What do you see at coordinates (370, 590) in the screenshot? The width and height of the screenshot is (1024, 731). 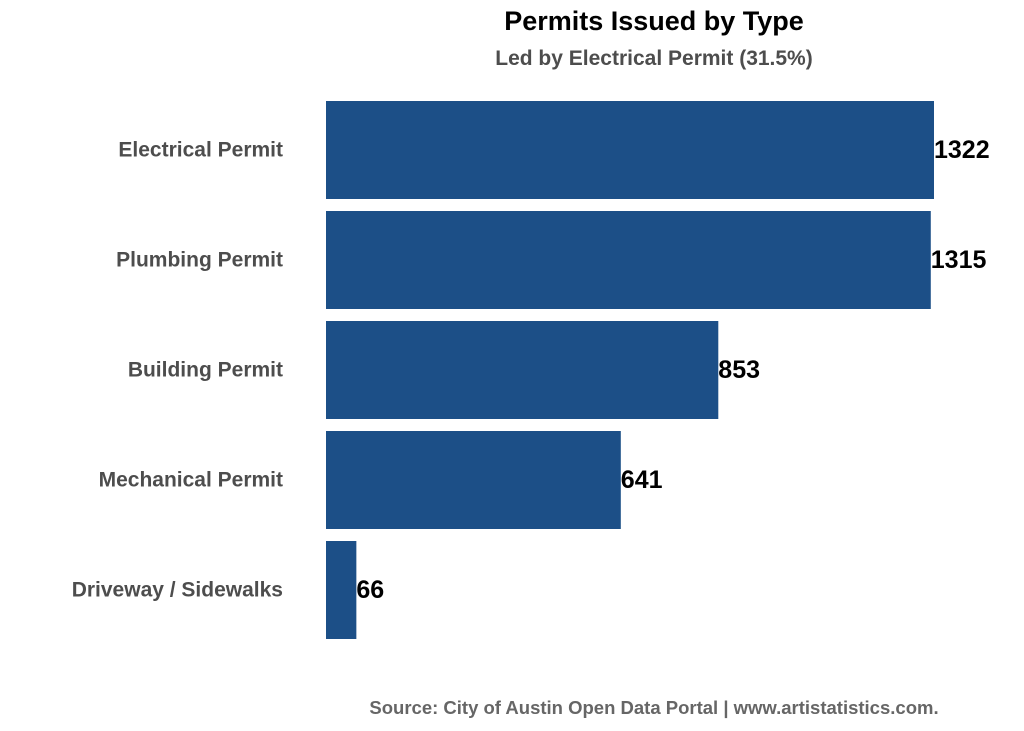 I see `value-label: 66` at bounding box center [370, 590].